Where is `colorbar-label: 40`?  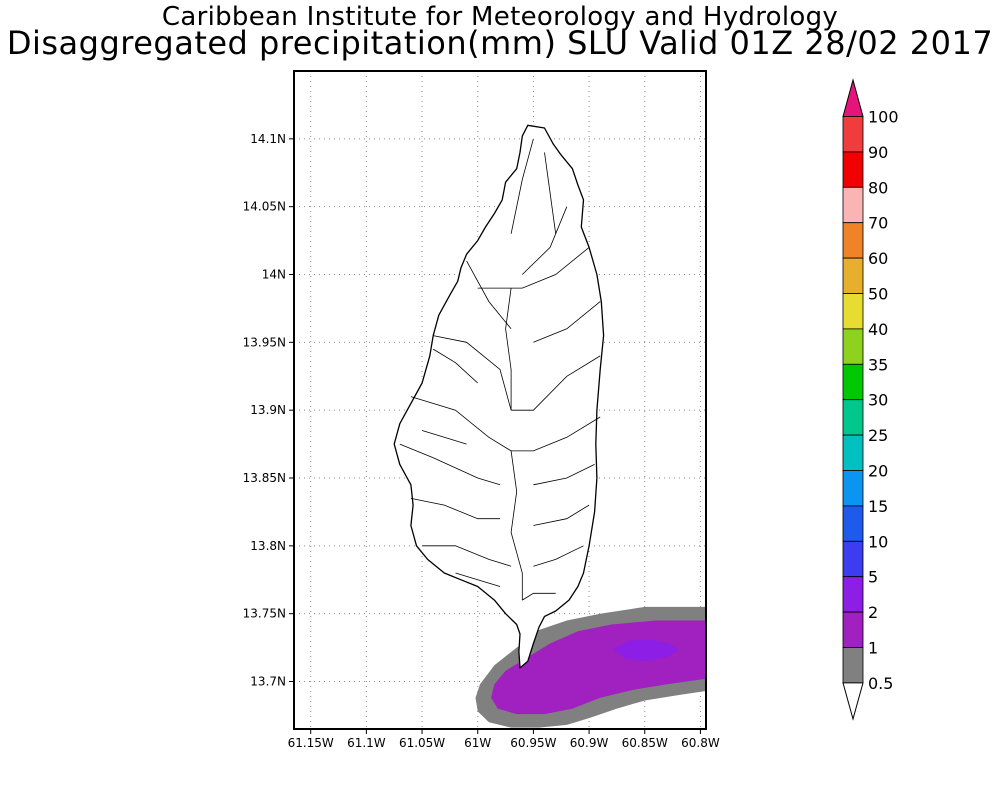 colorbar-label: 40 is located at coordinates (878, 329).